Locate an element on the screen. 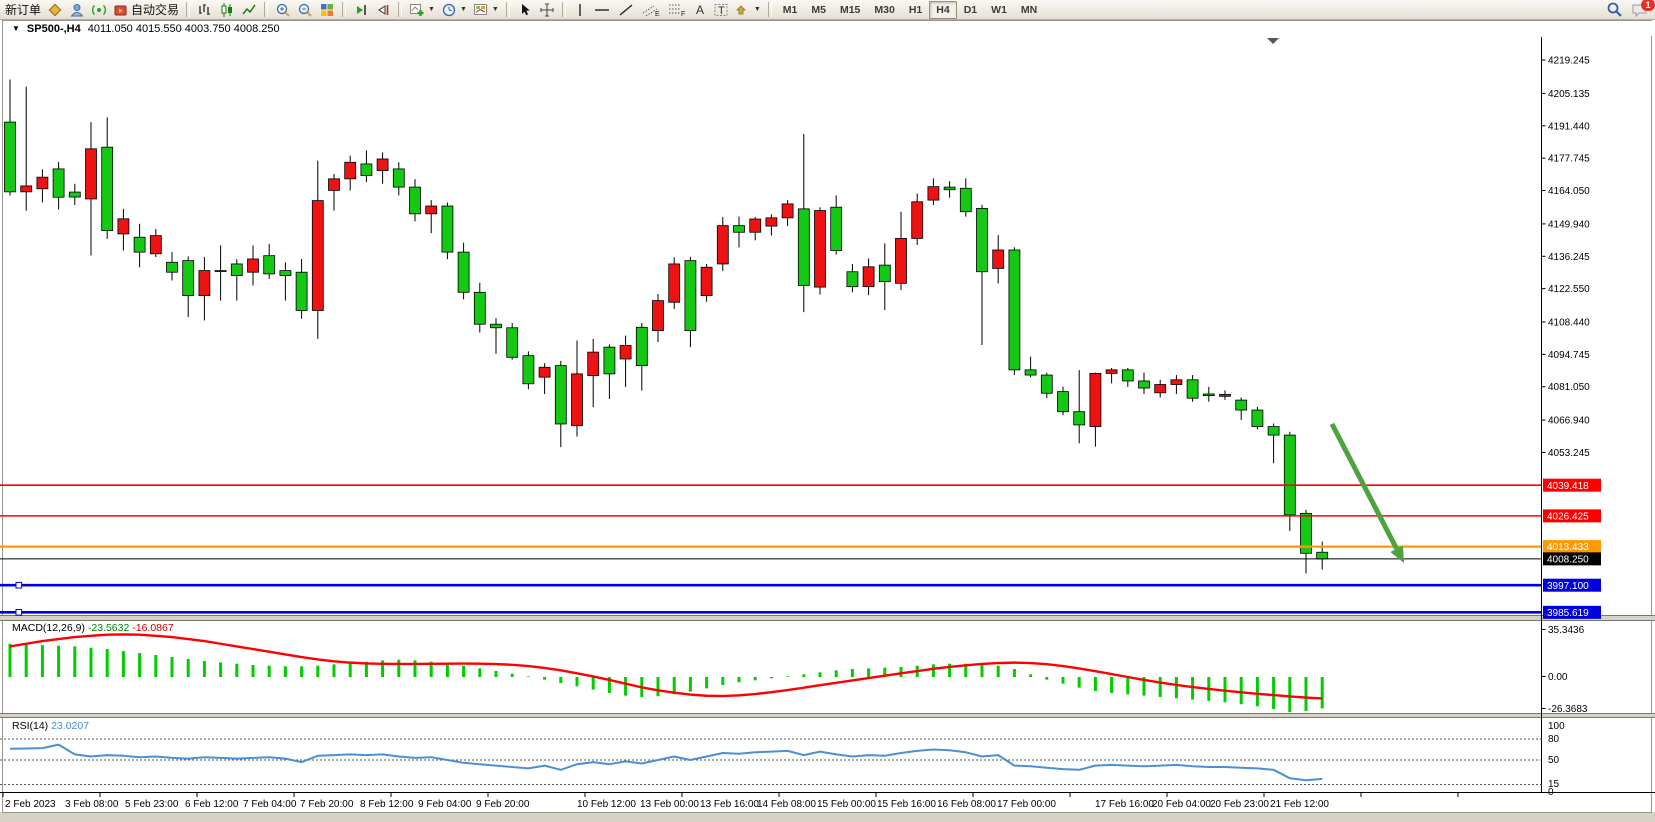  price-tag-label: 4013.433 is located at coordinates (1568, 547).